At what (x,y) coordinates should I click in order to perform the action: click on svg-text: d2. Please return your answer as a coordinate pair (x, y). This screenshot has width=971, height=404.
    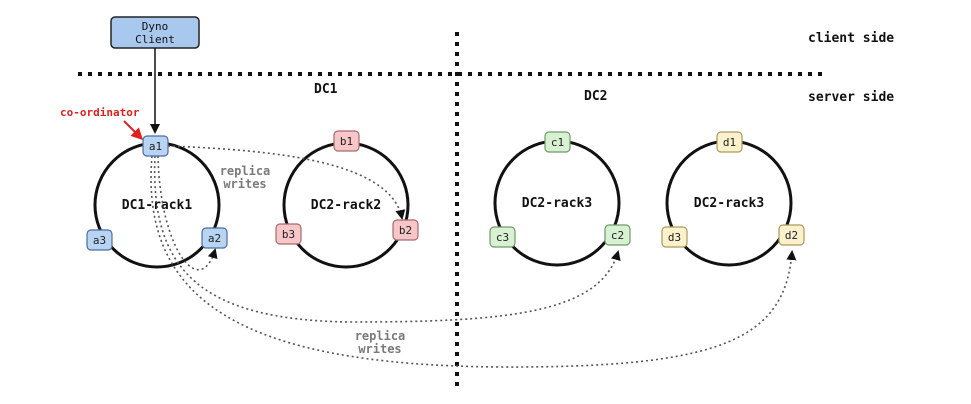
    Looking at the image, I should click on (791, 235).